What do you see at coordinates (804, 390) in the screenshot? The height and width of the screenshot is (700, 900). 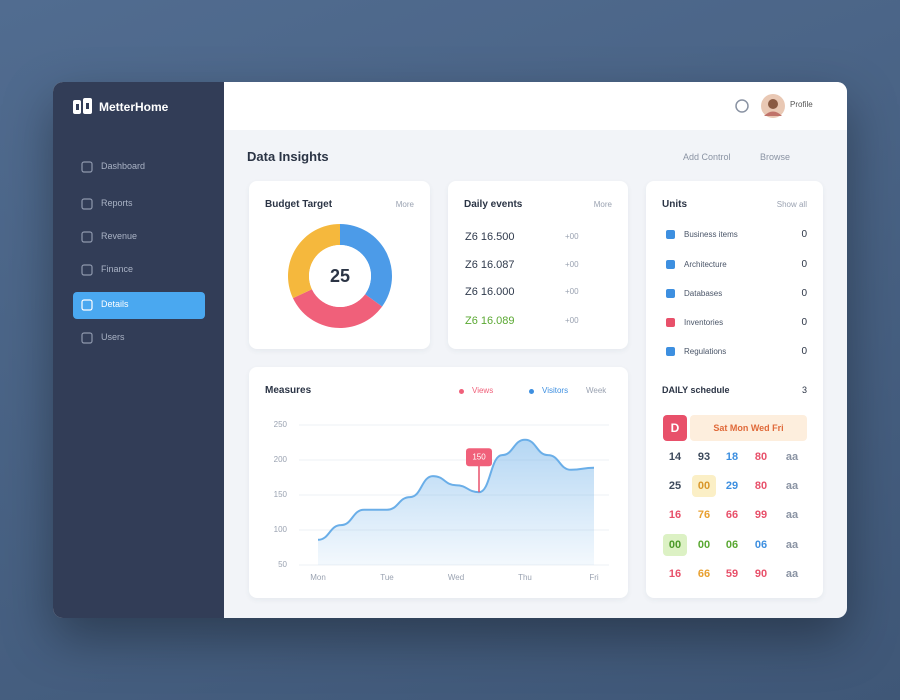 I see `schedule-count: 3` at bounding box center [804, 390].